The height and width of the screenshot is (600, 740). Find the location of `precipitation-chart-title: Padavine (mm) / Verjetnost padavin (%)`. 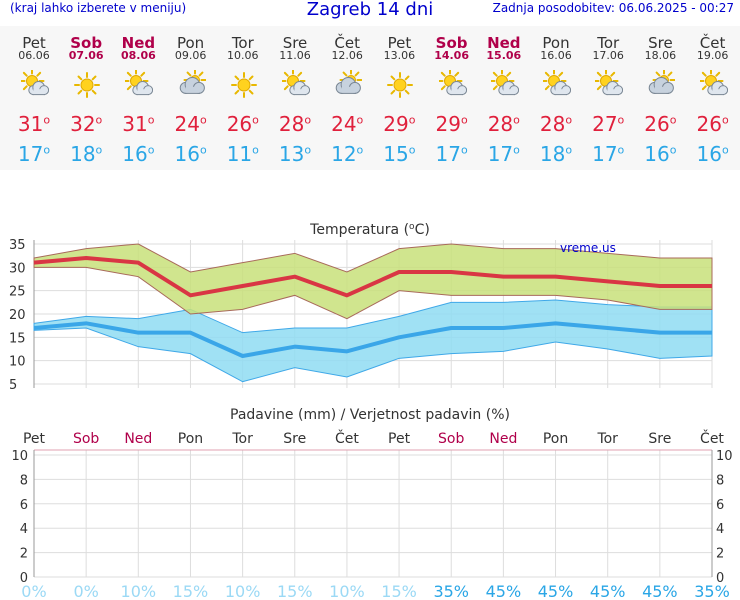

precipitation-chart-title: Padavine (mm) / Verjetnost padavin (%) is located at coordinates (370, 415).